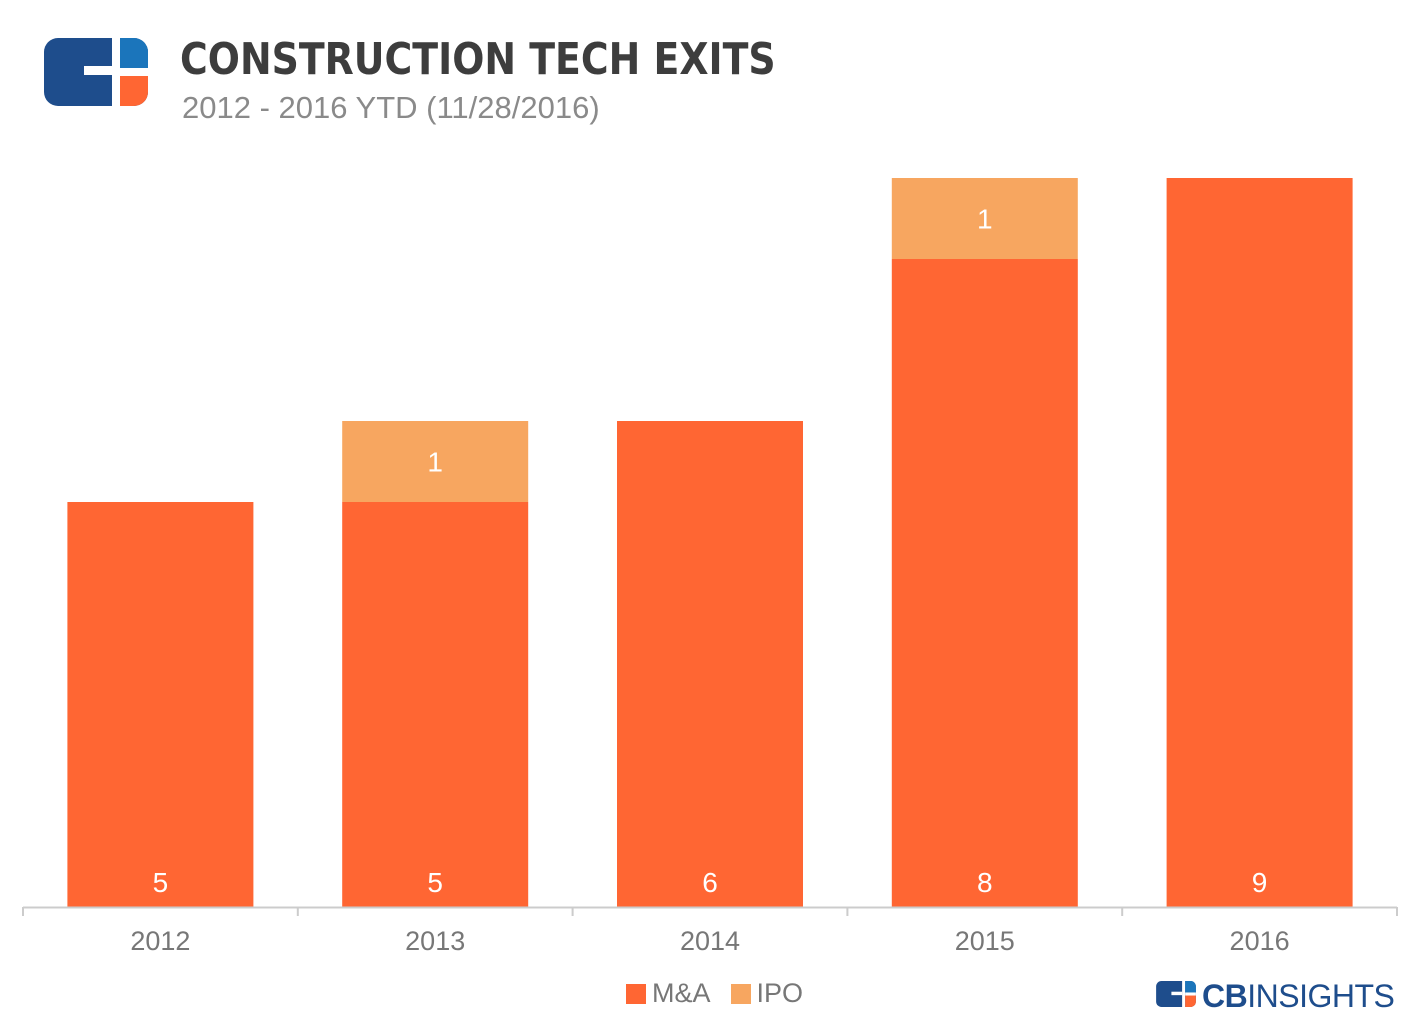 The width and height of the screenshot is (1420, 1030). I want to click on legend-item-ma: M&A, so click(668, 993).